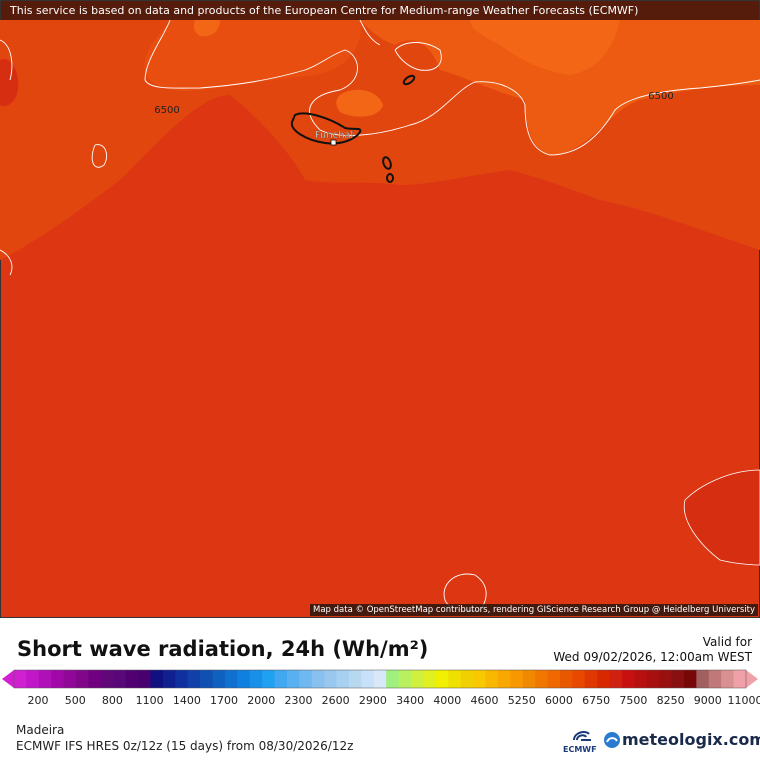 The image size is (760, 760). Describe the element at coordinates (580, 749) in the screenshot. I see `ecmwf-text: ECMWF` at that location.